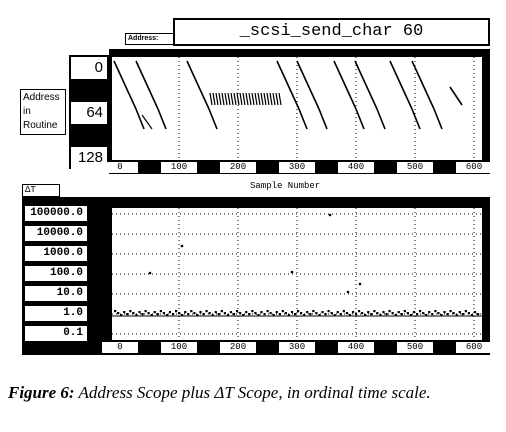 The image size is (506, 432). Describe the element at coordinates (474, 347) in the screenshot. I see `delta-x-tick: 600` at that location.